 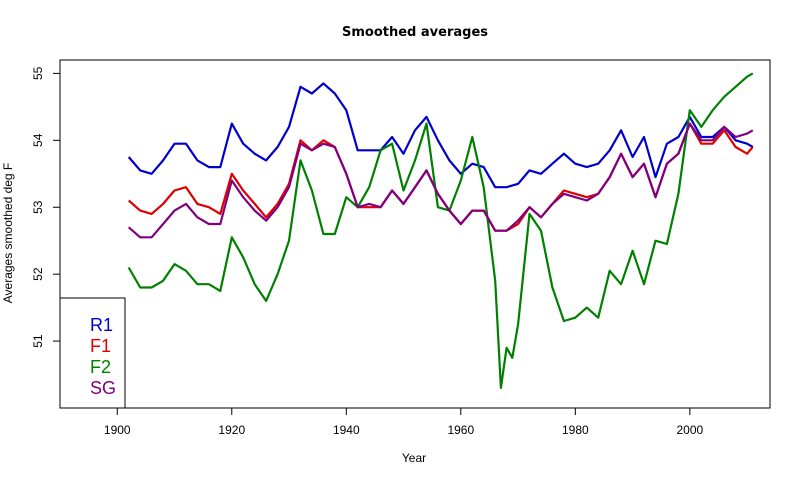 I want to click on legend: R1 F1 F2 SG, so click(x=92, y=353).